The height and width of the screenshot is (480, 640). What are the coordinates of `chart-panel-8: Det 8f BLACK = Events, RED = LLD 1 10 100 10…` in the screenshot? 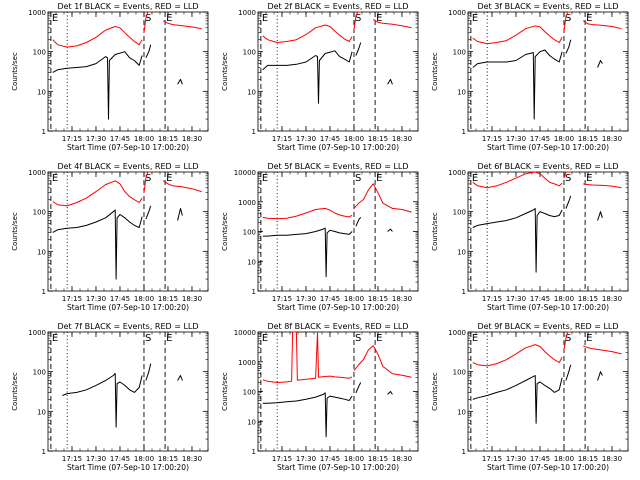 It's located at (320, 397).